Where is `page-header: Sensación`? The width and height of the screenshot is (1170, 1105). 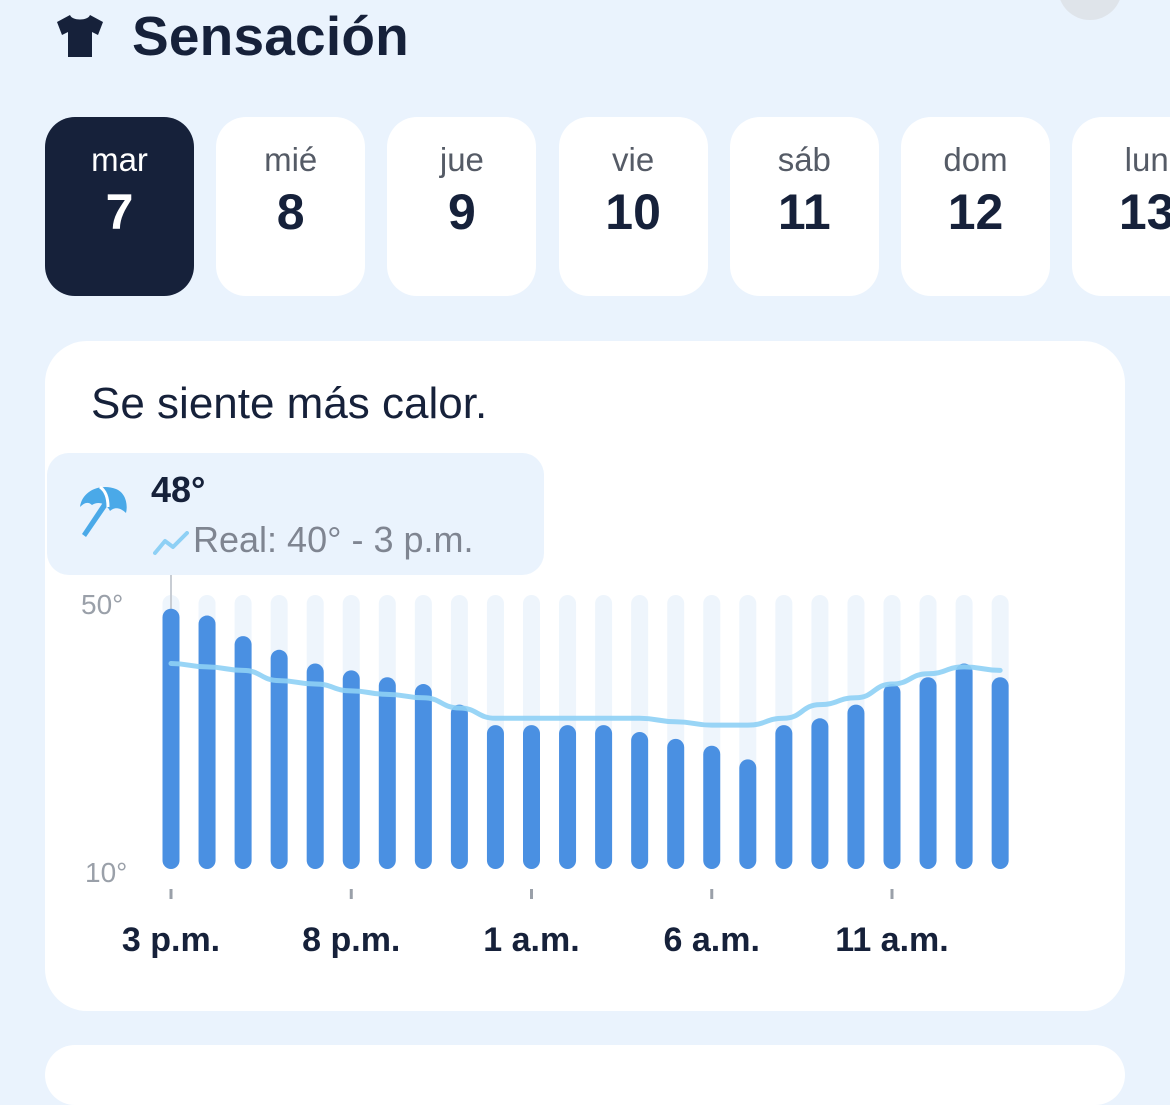 page-header: Sensación is located at coordinates (231, 36).